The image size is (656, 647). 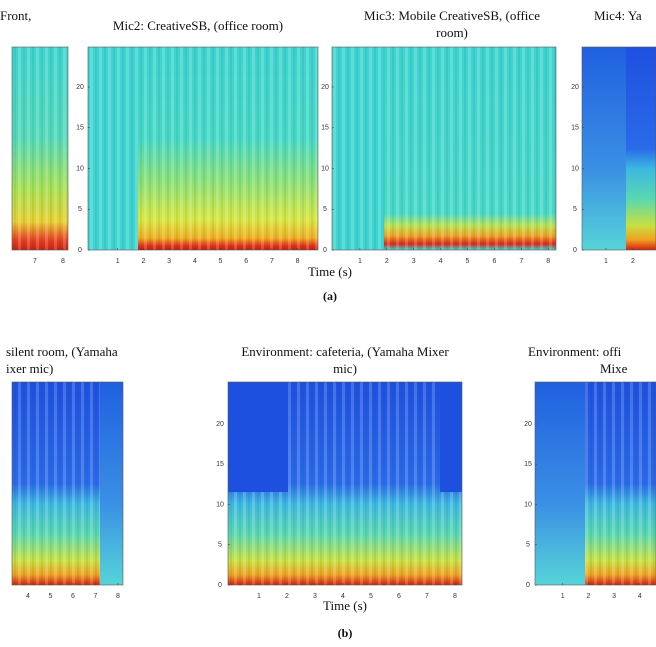 I want to click on panel-title: Mic3: Mobile CreativeSB, (office, so click(x=452, y=15).